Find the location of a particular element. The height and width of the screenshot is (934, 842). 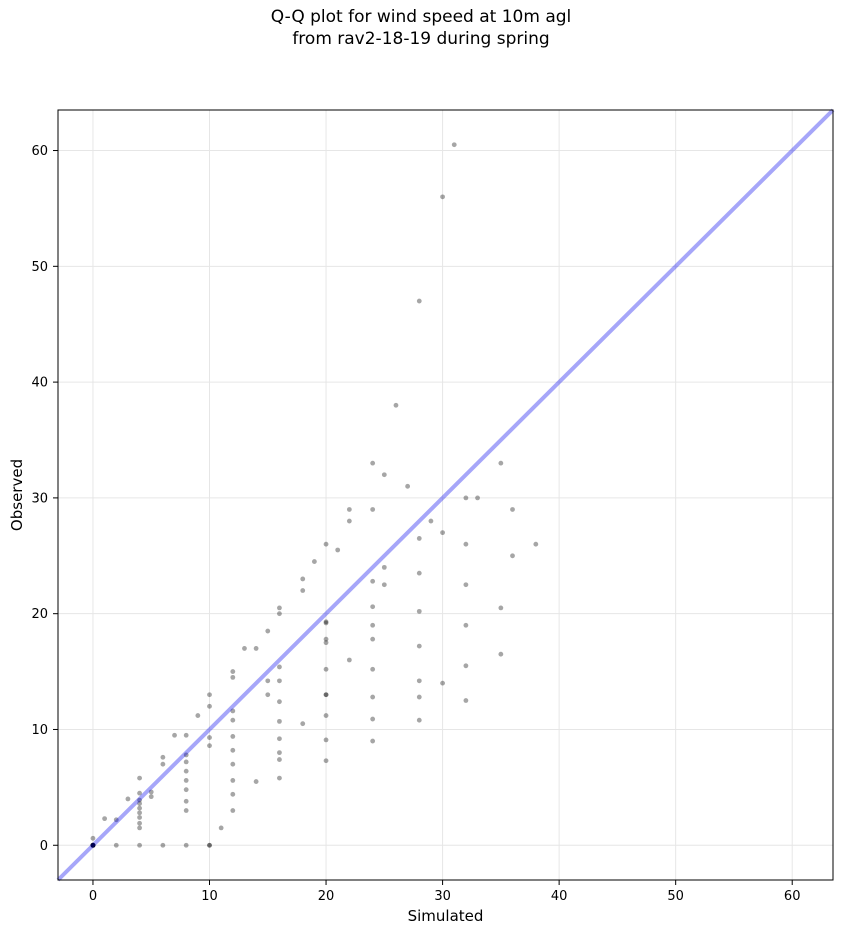

x-tick-label: 60 is located at coordinates (792, 896).